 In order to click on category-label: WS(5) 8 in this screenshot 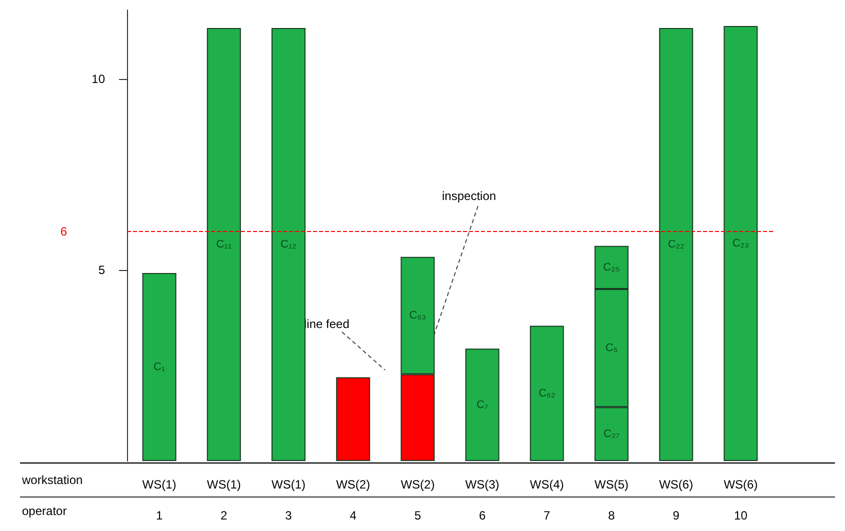, I will do `click(611, 500)`.